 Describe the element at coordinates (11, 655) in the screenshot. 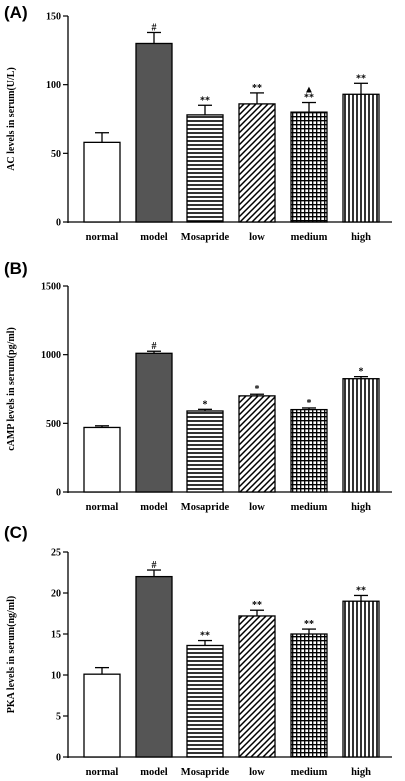

I see `y-axis-label: PKA levels in serum(ng/ml)` at that location.